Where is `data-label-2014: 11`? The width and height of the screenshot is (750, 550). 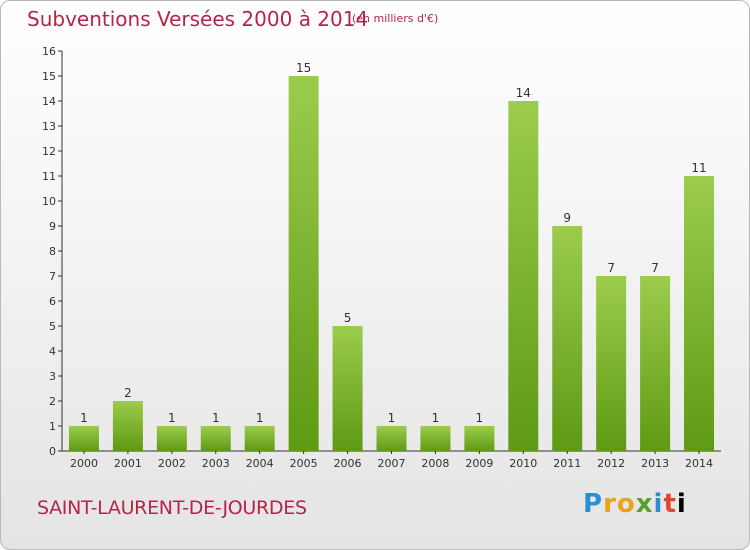
data-label-2014: 11 is located at coordinates (698, 168).